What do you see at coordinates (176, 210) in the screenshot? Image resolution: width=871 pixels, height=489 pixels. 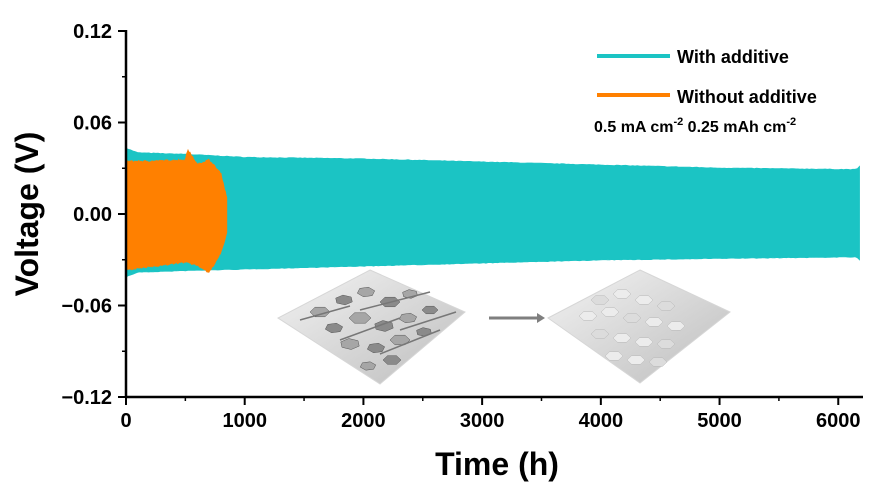 I see `series-without-additive` at bounding box center [176, 210].